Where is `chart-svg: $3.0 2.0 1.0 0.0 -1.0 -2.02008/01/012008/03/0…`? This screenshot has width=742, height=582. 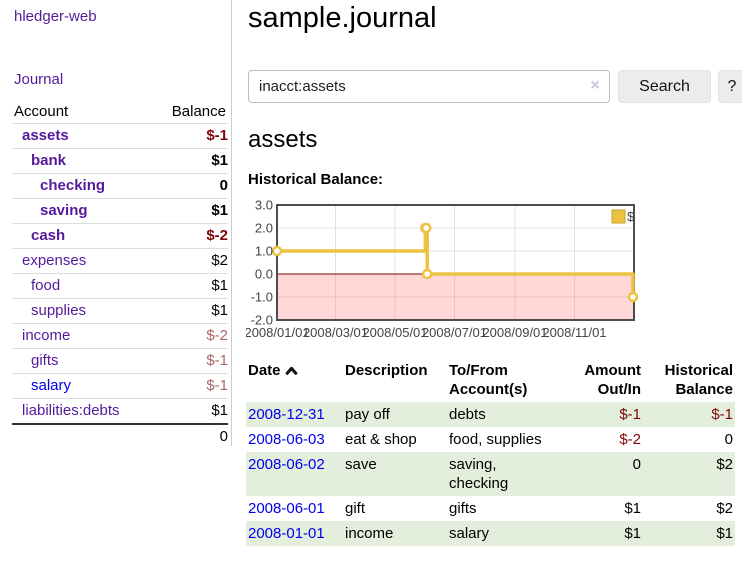 chart-svg: $3.0 2.0 1.0 0.0 -1.0 -2.02008/01/012008/03/0… is located at coordinates (441, 269).